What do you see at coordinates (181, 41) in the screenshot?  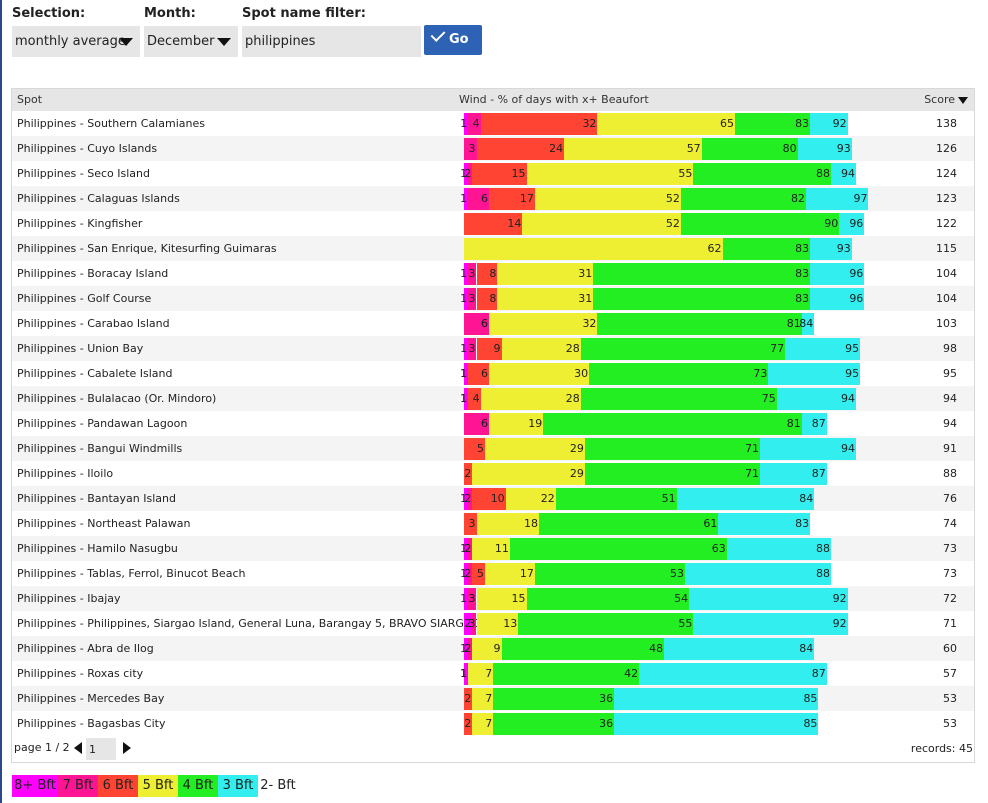 I see `month-value: December` at bounding box center [181, 41].